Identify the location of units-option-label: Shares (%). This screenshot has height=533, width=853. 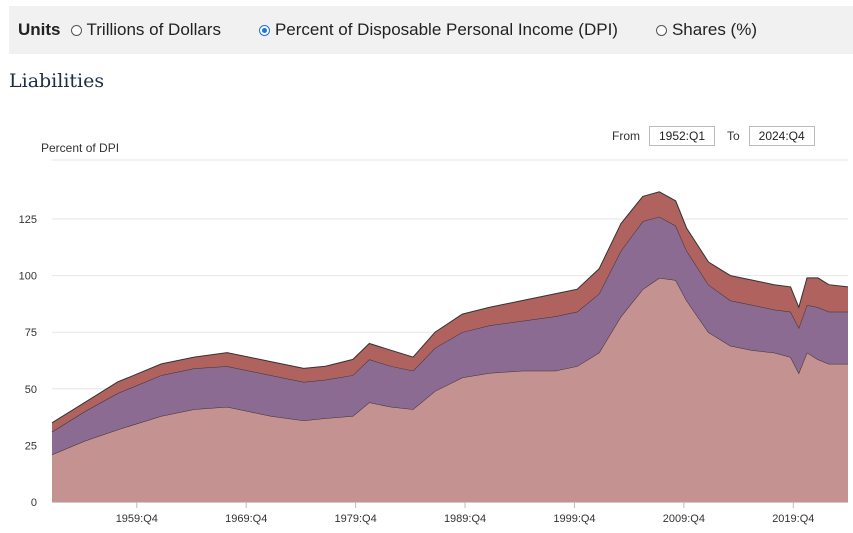
(714, 29).